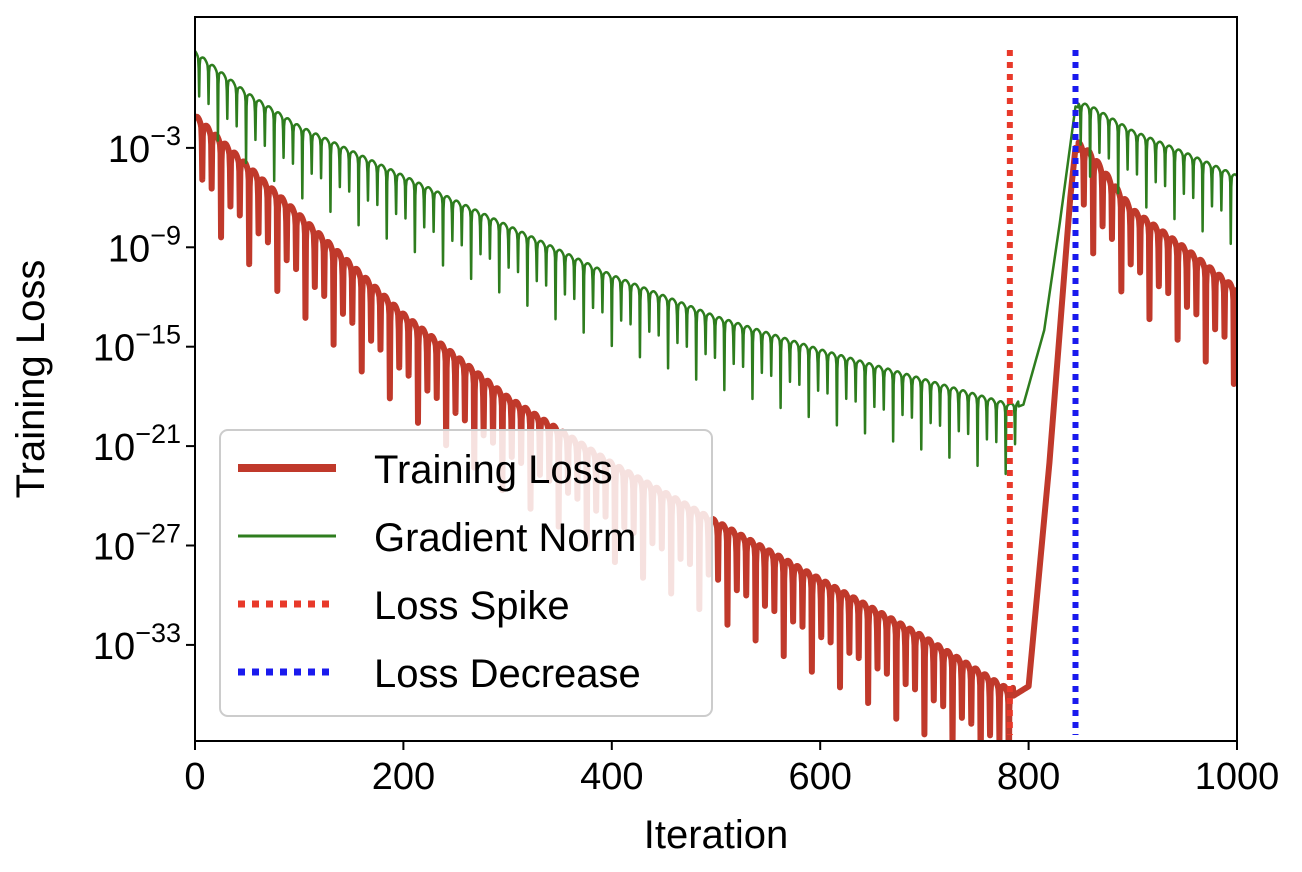 The width and height of the screenshot is (1302, 872). Describe the element at coordinates (507, 674) in the screenshot. I see `legend-label-loss-decrease: Loss Decrease` at that location.